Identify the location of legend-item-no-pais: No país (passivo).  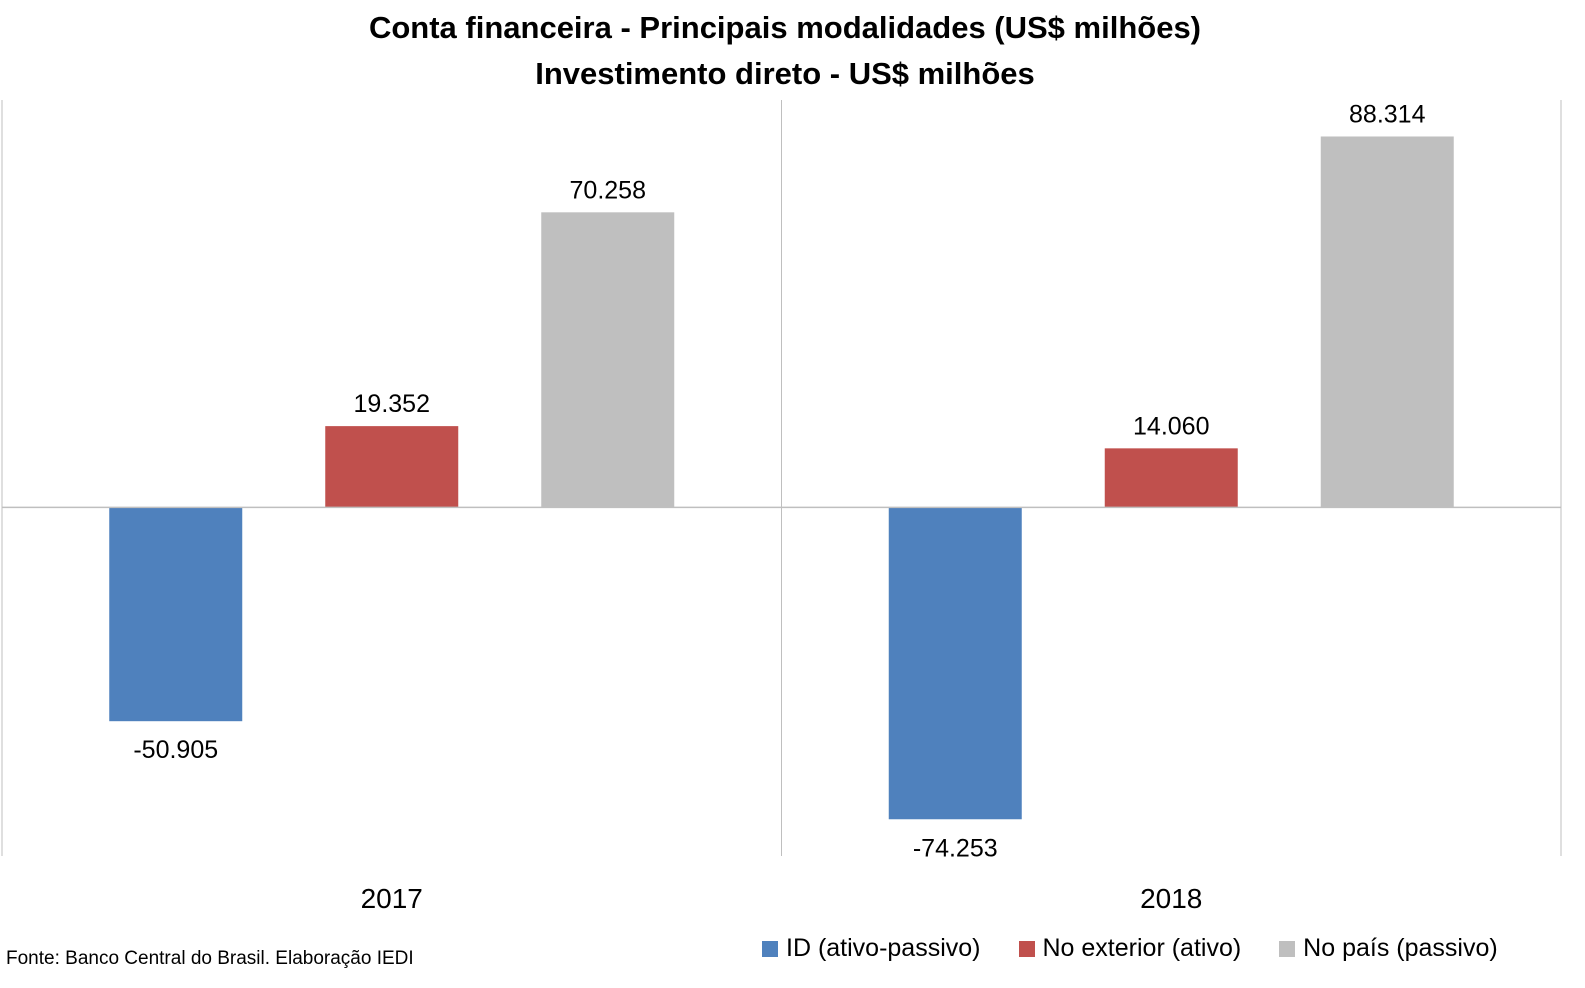
(1388, 948).